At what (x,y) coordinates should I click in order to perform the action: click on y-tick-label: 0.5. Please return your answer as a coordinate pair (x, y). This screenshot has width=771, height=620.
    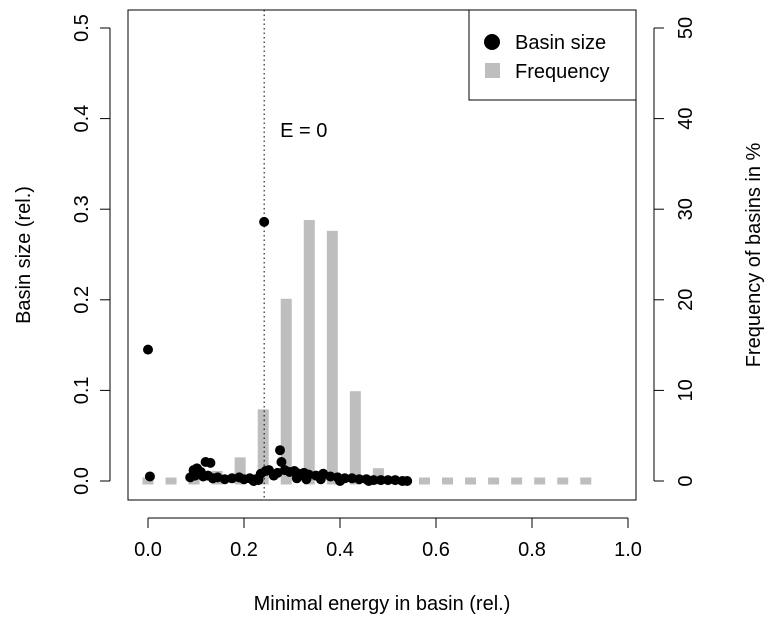
    Looking at the image, I should click on (82, 28).